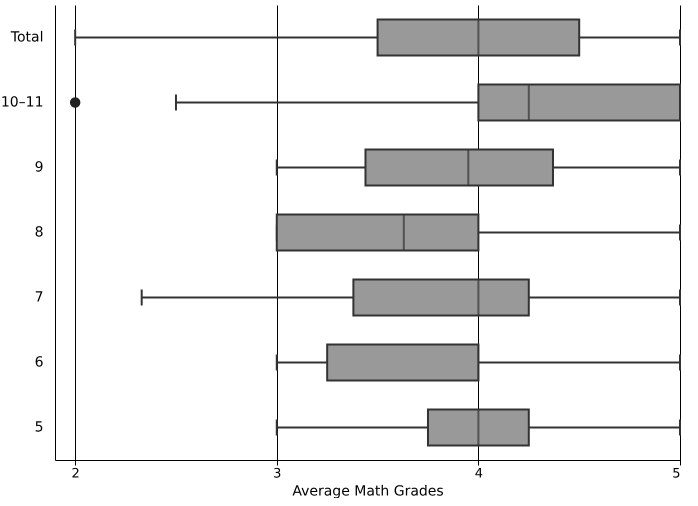  What do you see at coordinates (676, 474) in the screenshot?
I see `x-tick-label: 5` at bounding box center [676, 474].